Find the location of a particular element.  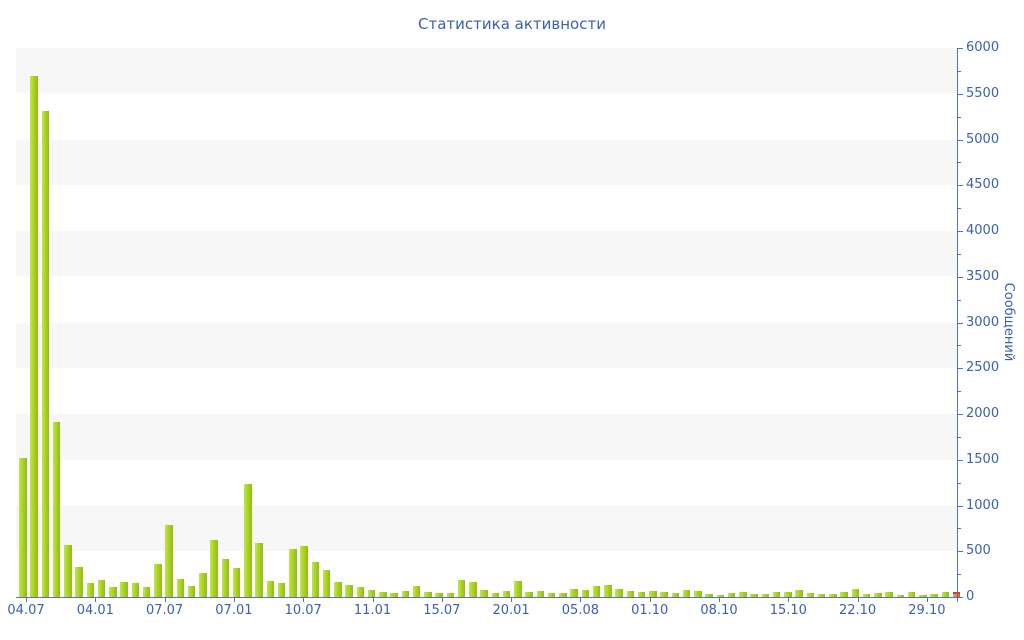

y-axis-line is located at coordinates (957, 325).